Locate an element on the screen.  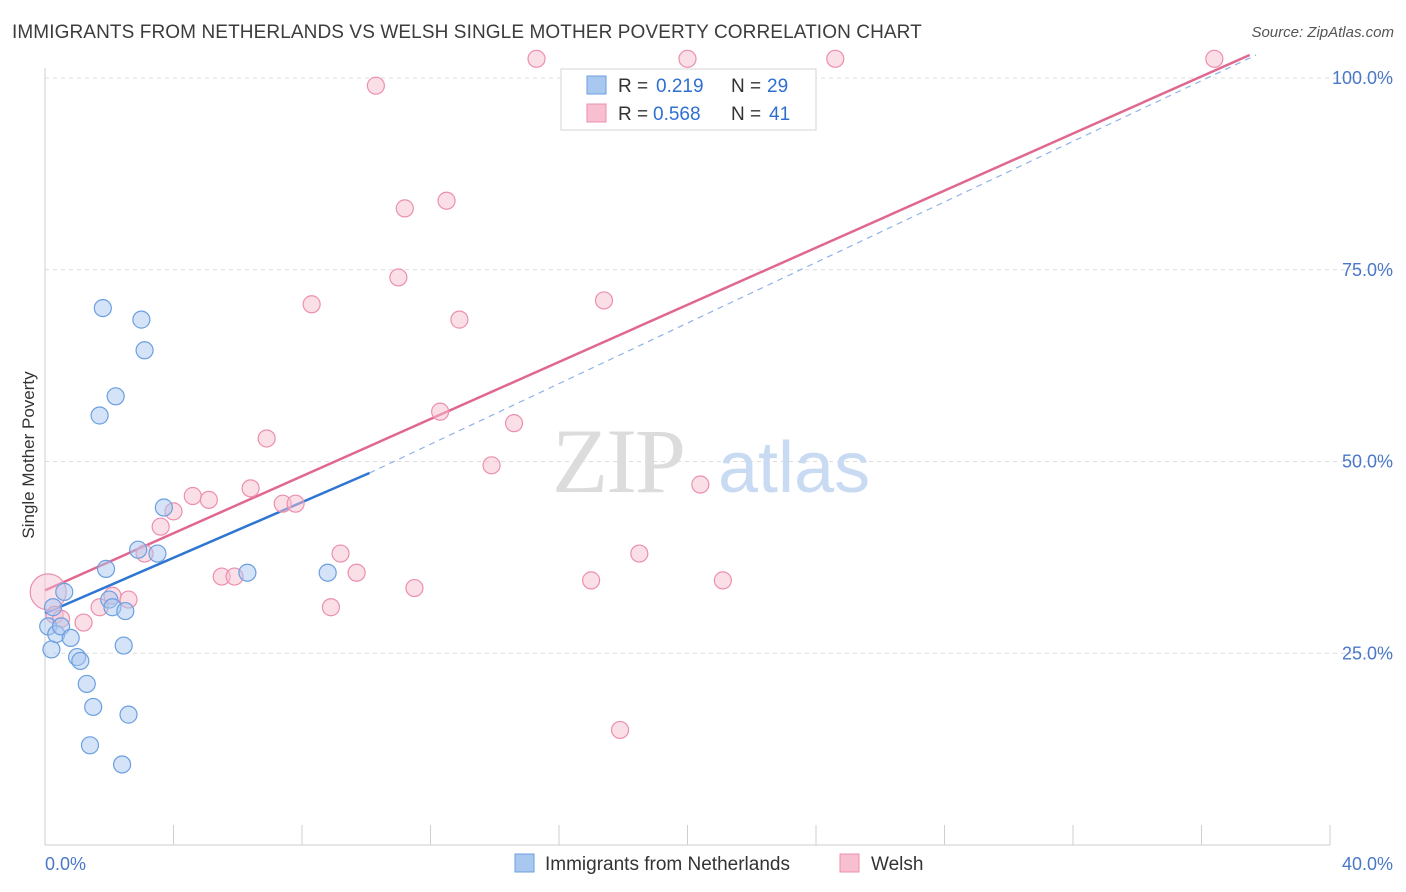
bottom-legend-label-blue: Immigrants from Netherlands is located at coordinates (667, 864).